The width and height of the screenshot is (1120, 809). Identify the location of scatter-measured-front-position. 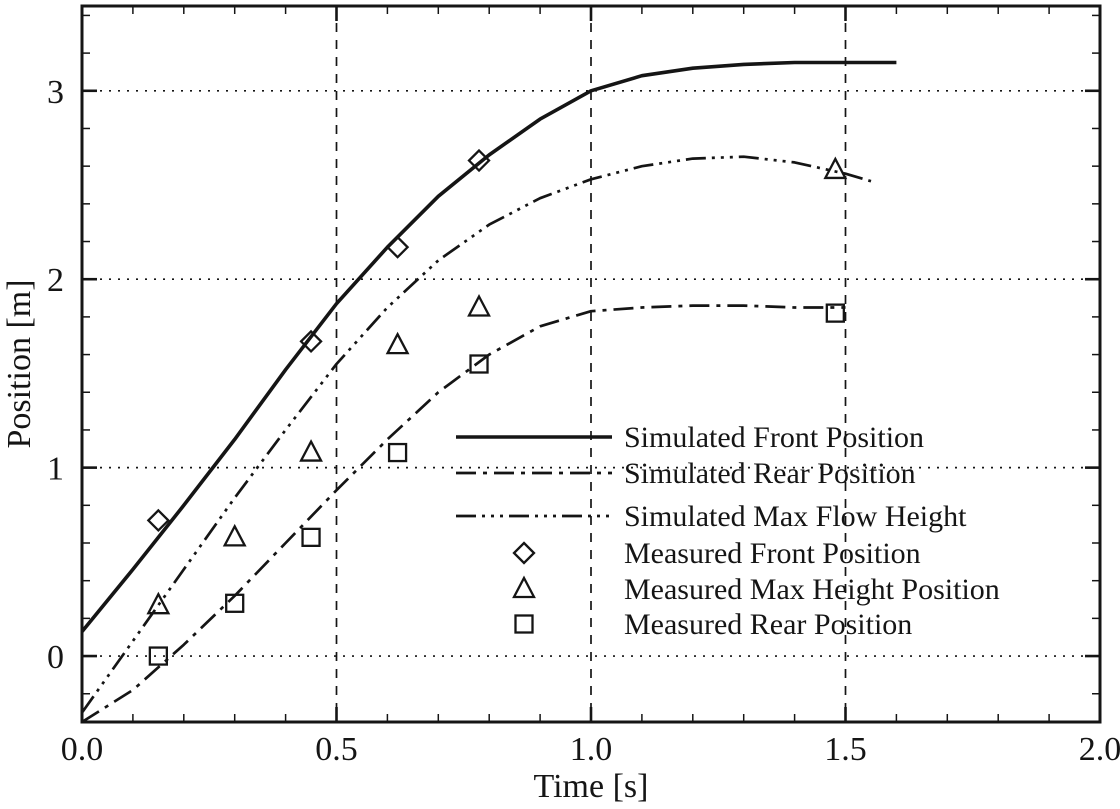
(318, 340).